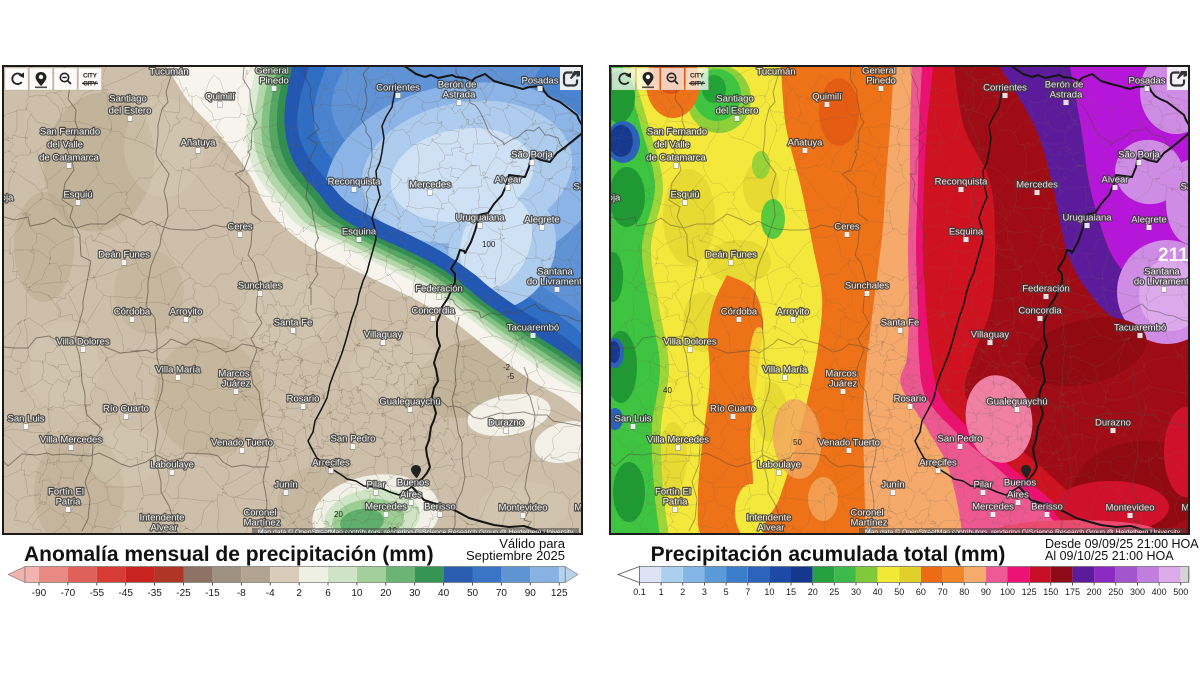  Describe the element at coordinates (921, 592) in the screenshot. I see `svg-text: 60` at that location.